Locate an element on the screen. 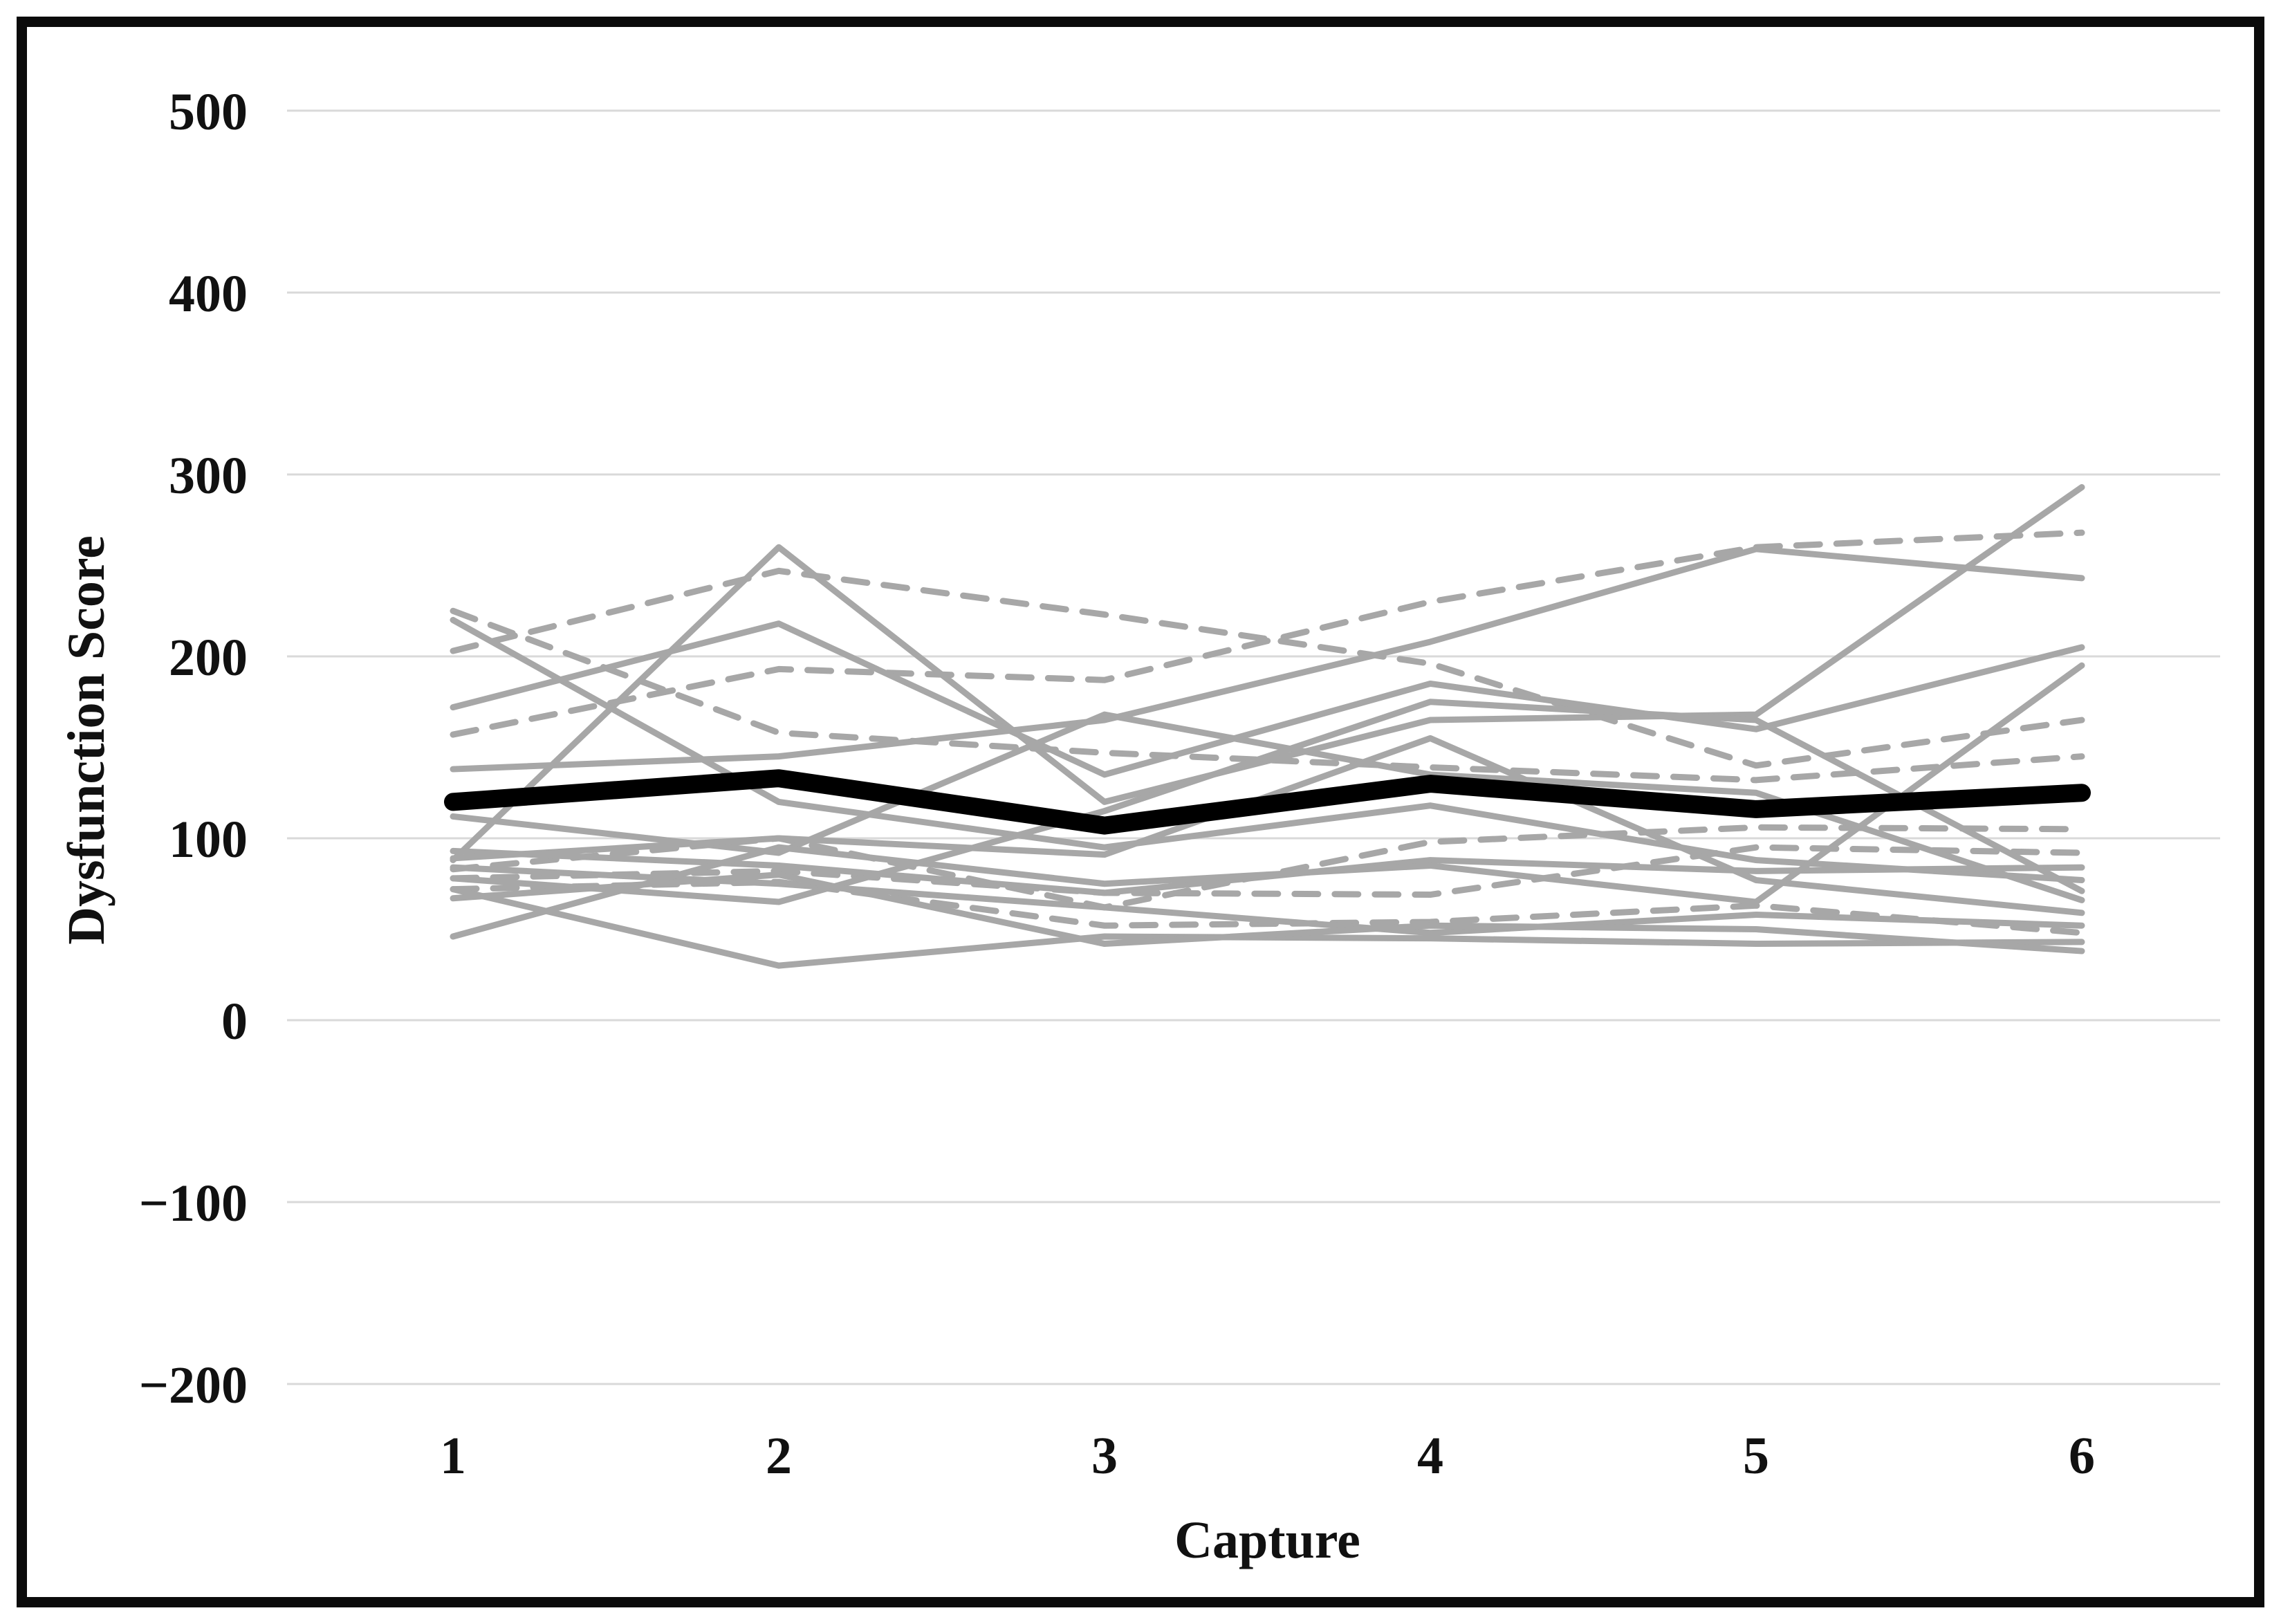  series-line-mean is located at coordinates (1267, 802).